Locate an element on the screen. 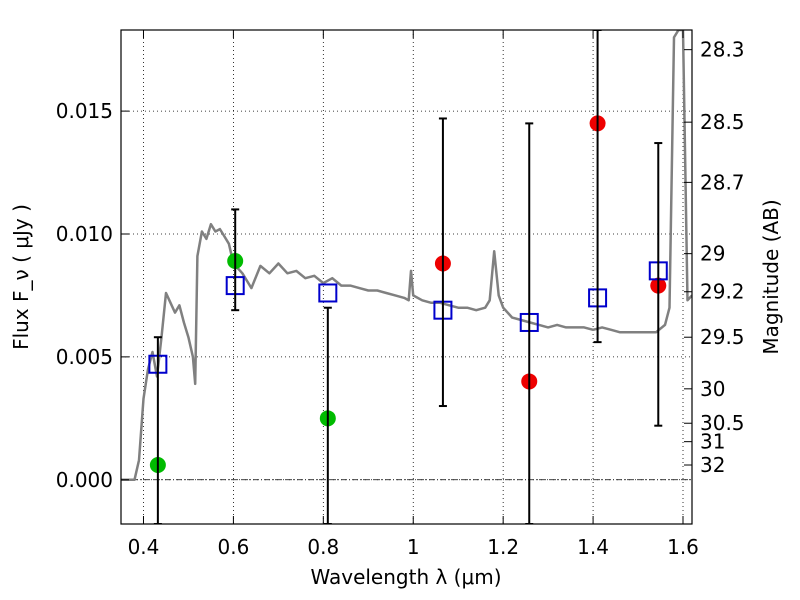 Image resolution: width=800 pixels, height=600 pixels. right-tick-label: 28.5 is located at coordinates (722, 122).